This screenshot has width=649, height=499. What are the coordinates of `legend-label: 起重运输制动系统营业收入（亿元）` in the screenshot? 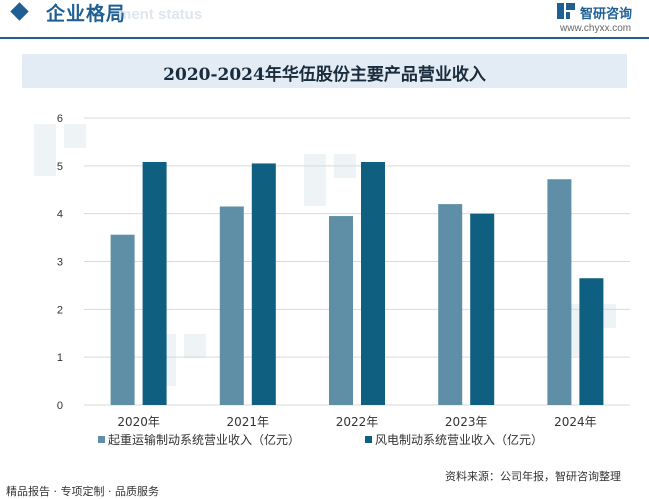 It's located at (204, 439).